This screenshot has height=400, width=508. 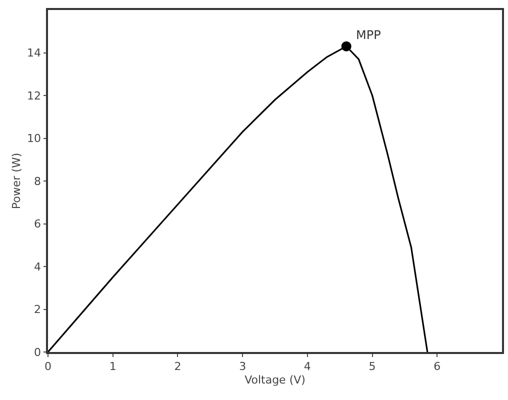 What do you see at coordinates (242, 366) in the screenshot?
I see `x-tick-label: 3` at bounding box center [242, 366].